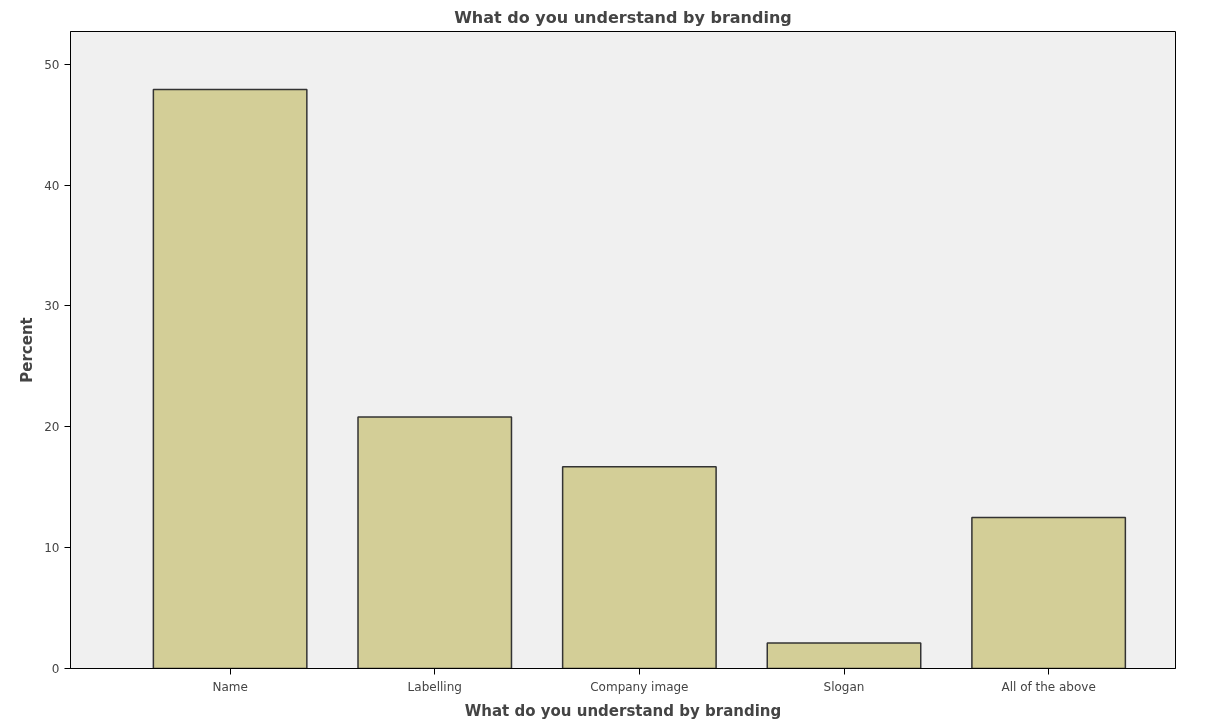 This screenshot has height=728, width=1206. Describe the element at coordinates (844, 686) in the screenshot. I see `x-tick-label: Slogan` at that location.